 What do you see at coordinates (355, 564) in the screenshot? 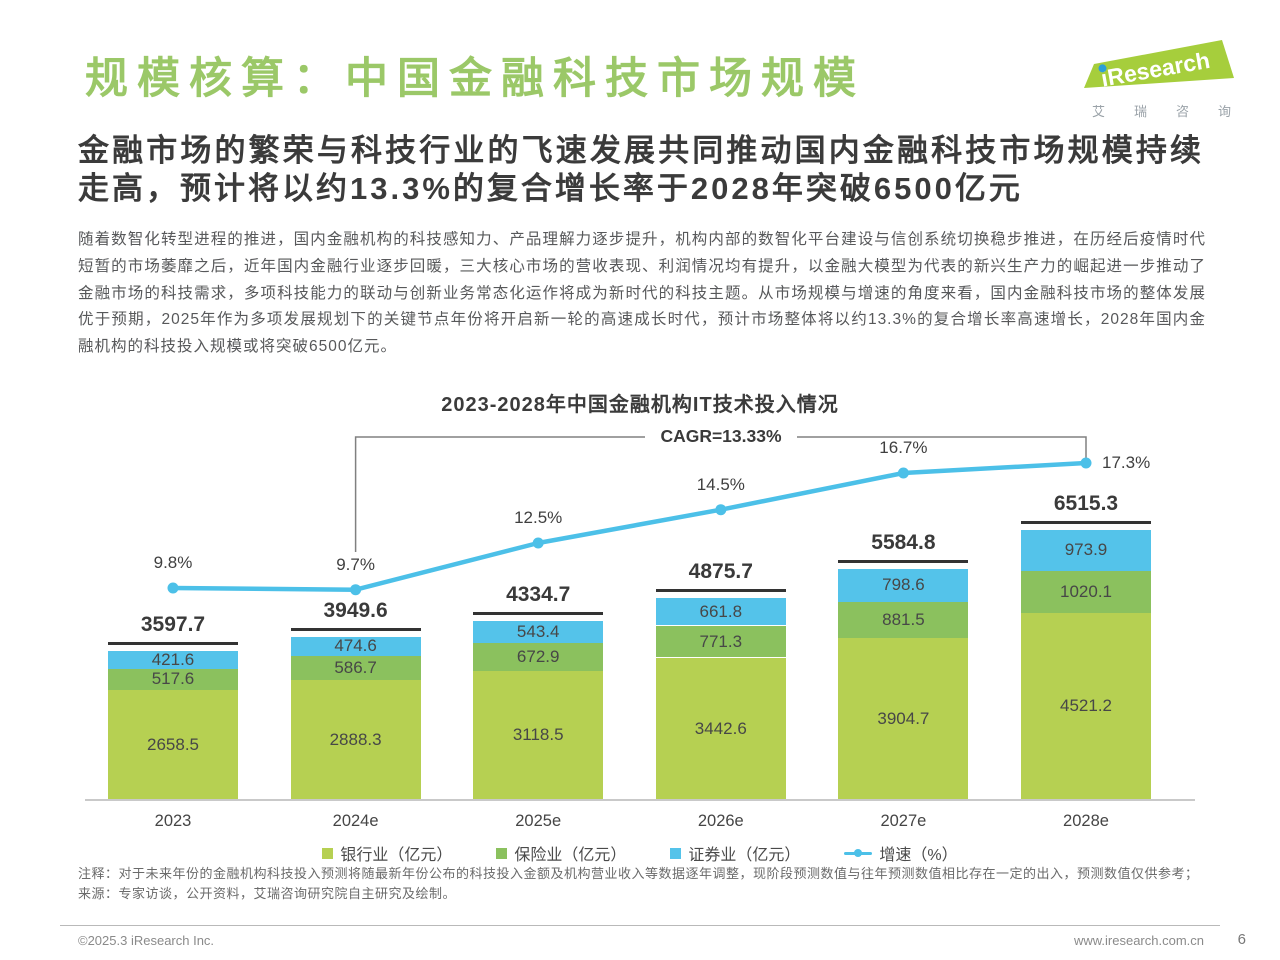
I see `growth-rate-label: 9.7%` at bounding box center [355, 564].